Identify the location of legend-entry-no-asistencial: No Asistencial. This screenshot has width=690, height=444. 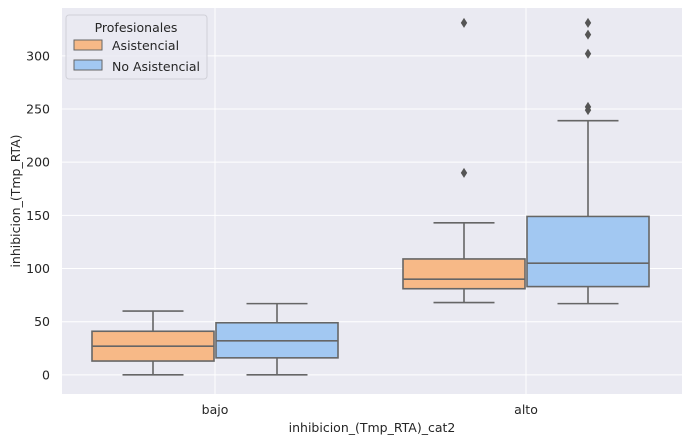
(156, 66).